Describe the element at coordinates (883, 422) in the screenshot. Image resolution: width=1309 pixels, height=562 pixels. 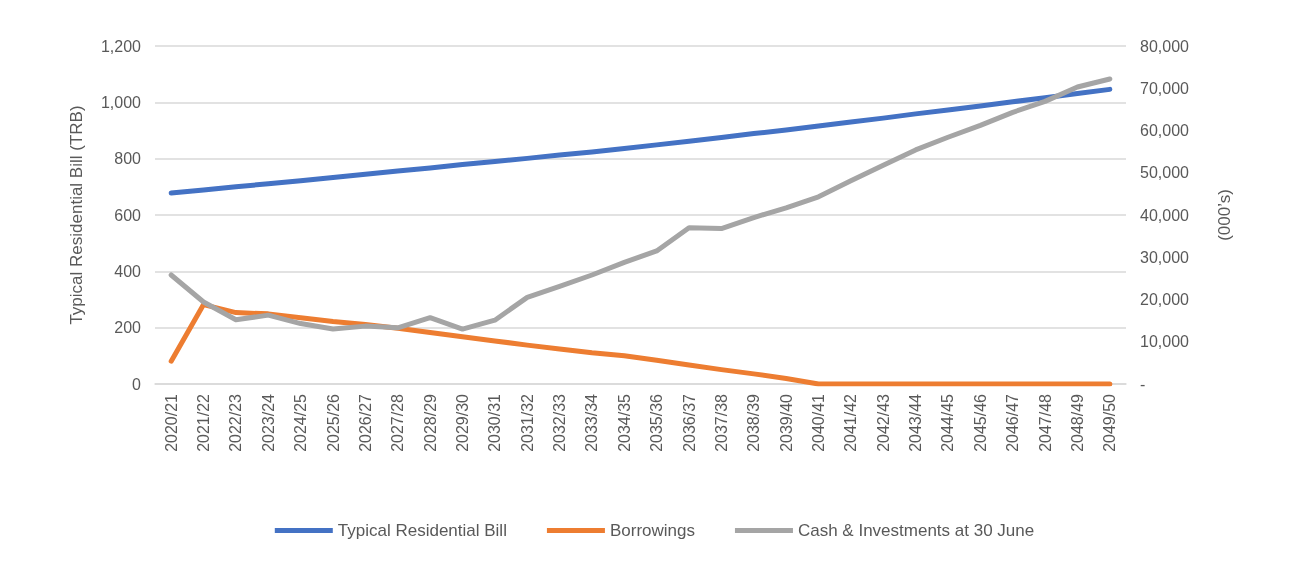
I see `x-tick-label: 2042/43` at that location.